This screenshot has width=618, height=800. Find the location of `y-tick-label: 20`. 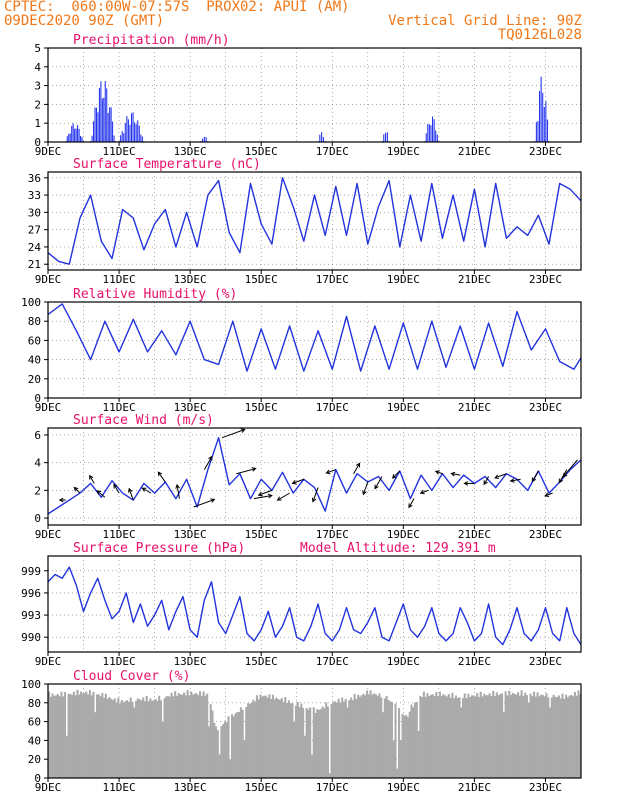

y-tick-label: 20 is located at coordinates (34, 759).